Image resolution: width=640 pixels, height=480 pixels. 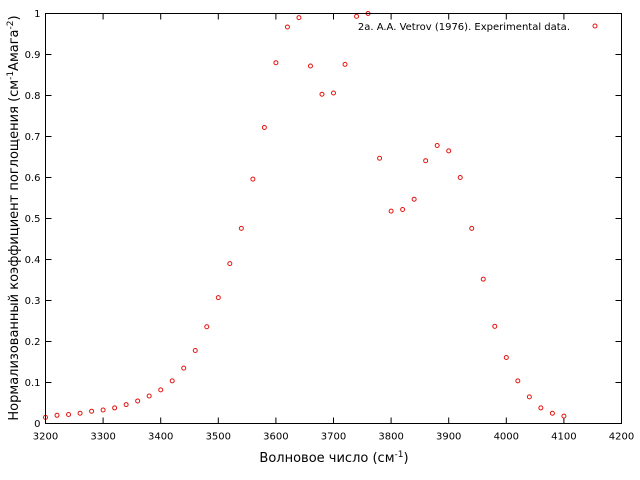 What do you see at coordinates (33, 137) in the screenshot?
I see `y-tick-label: 0.7` at bounding box center [33, 137].